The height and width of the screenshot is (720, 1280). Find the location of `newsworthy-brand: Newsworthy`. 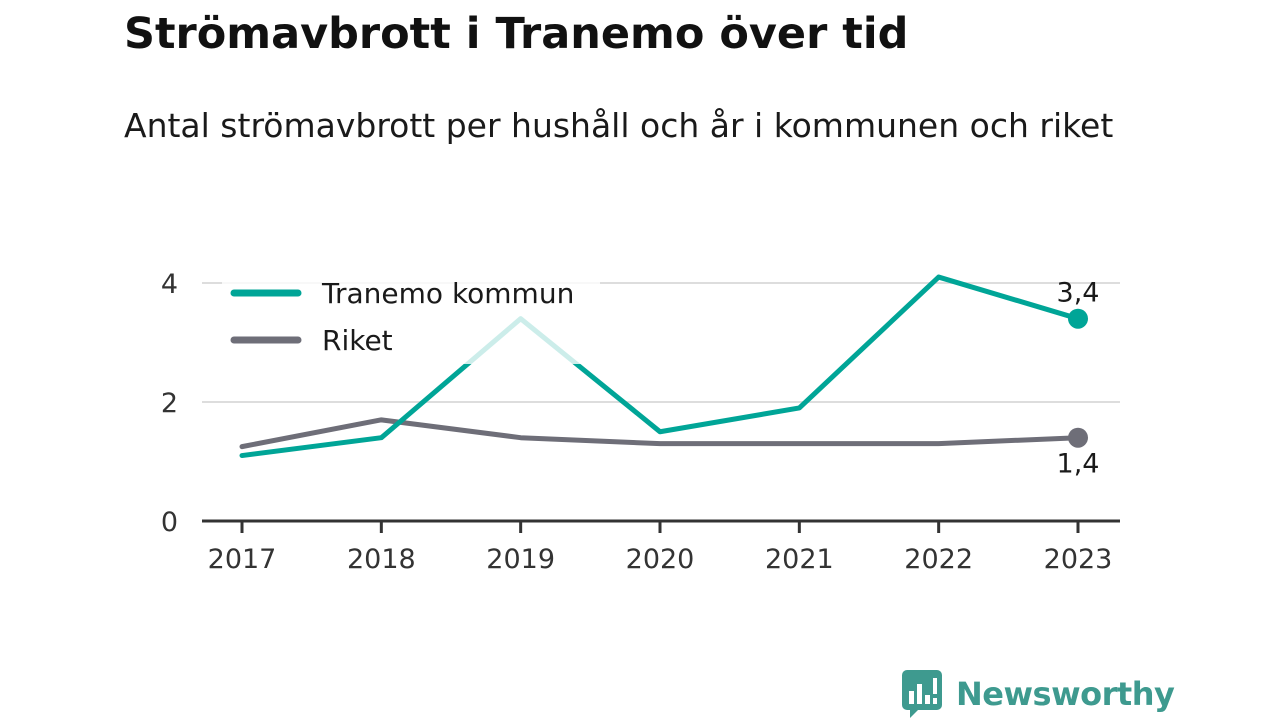

newsworthy-brand: Newsworthy is located at coordinates (1038, 694).